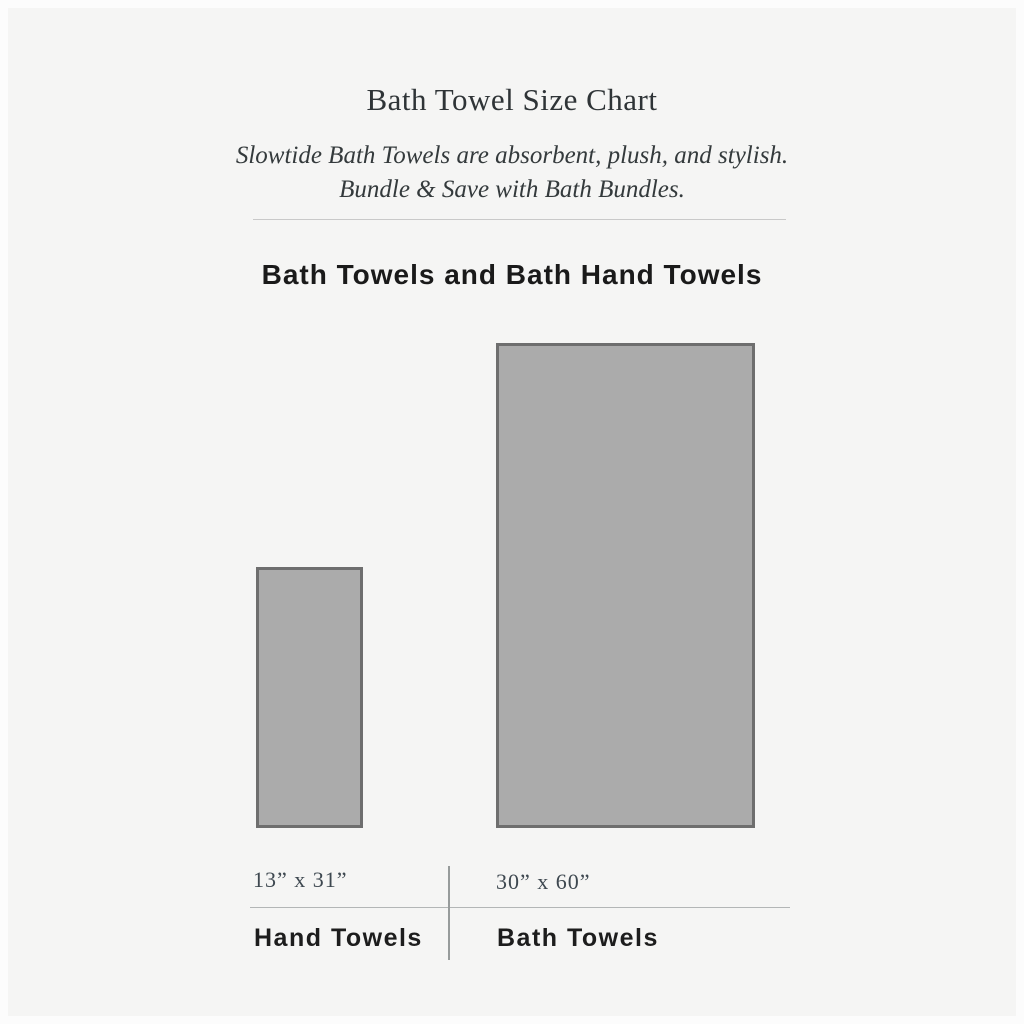 This screenshot has width=1024, height=1024. I want to click on bath-towel-rect, so click(625, 585).